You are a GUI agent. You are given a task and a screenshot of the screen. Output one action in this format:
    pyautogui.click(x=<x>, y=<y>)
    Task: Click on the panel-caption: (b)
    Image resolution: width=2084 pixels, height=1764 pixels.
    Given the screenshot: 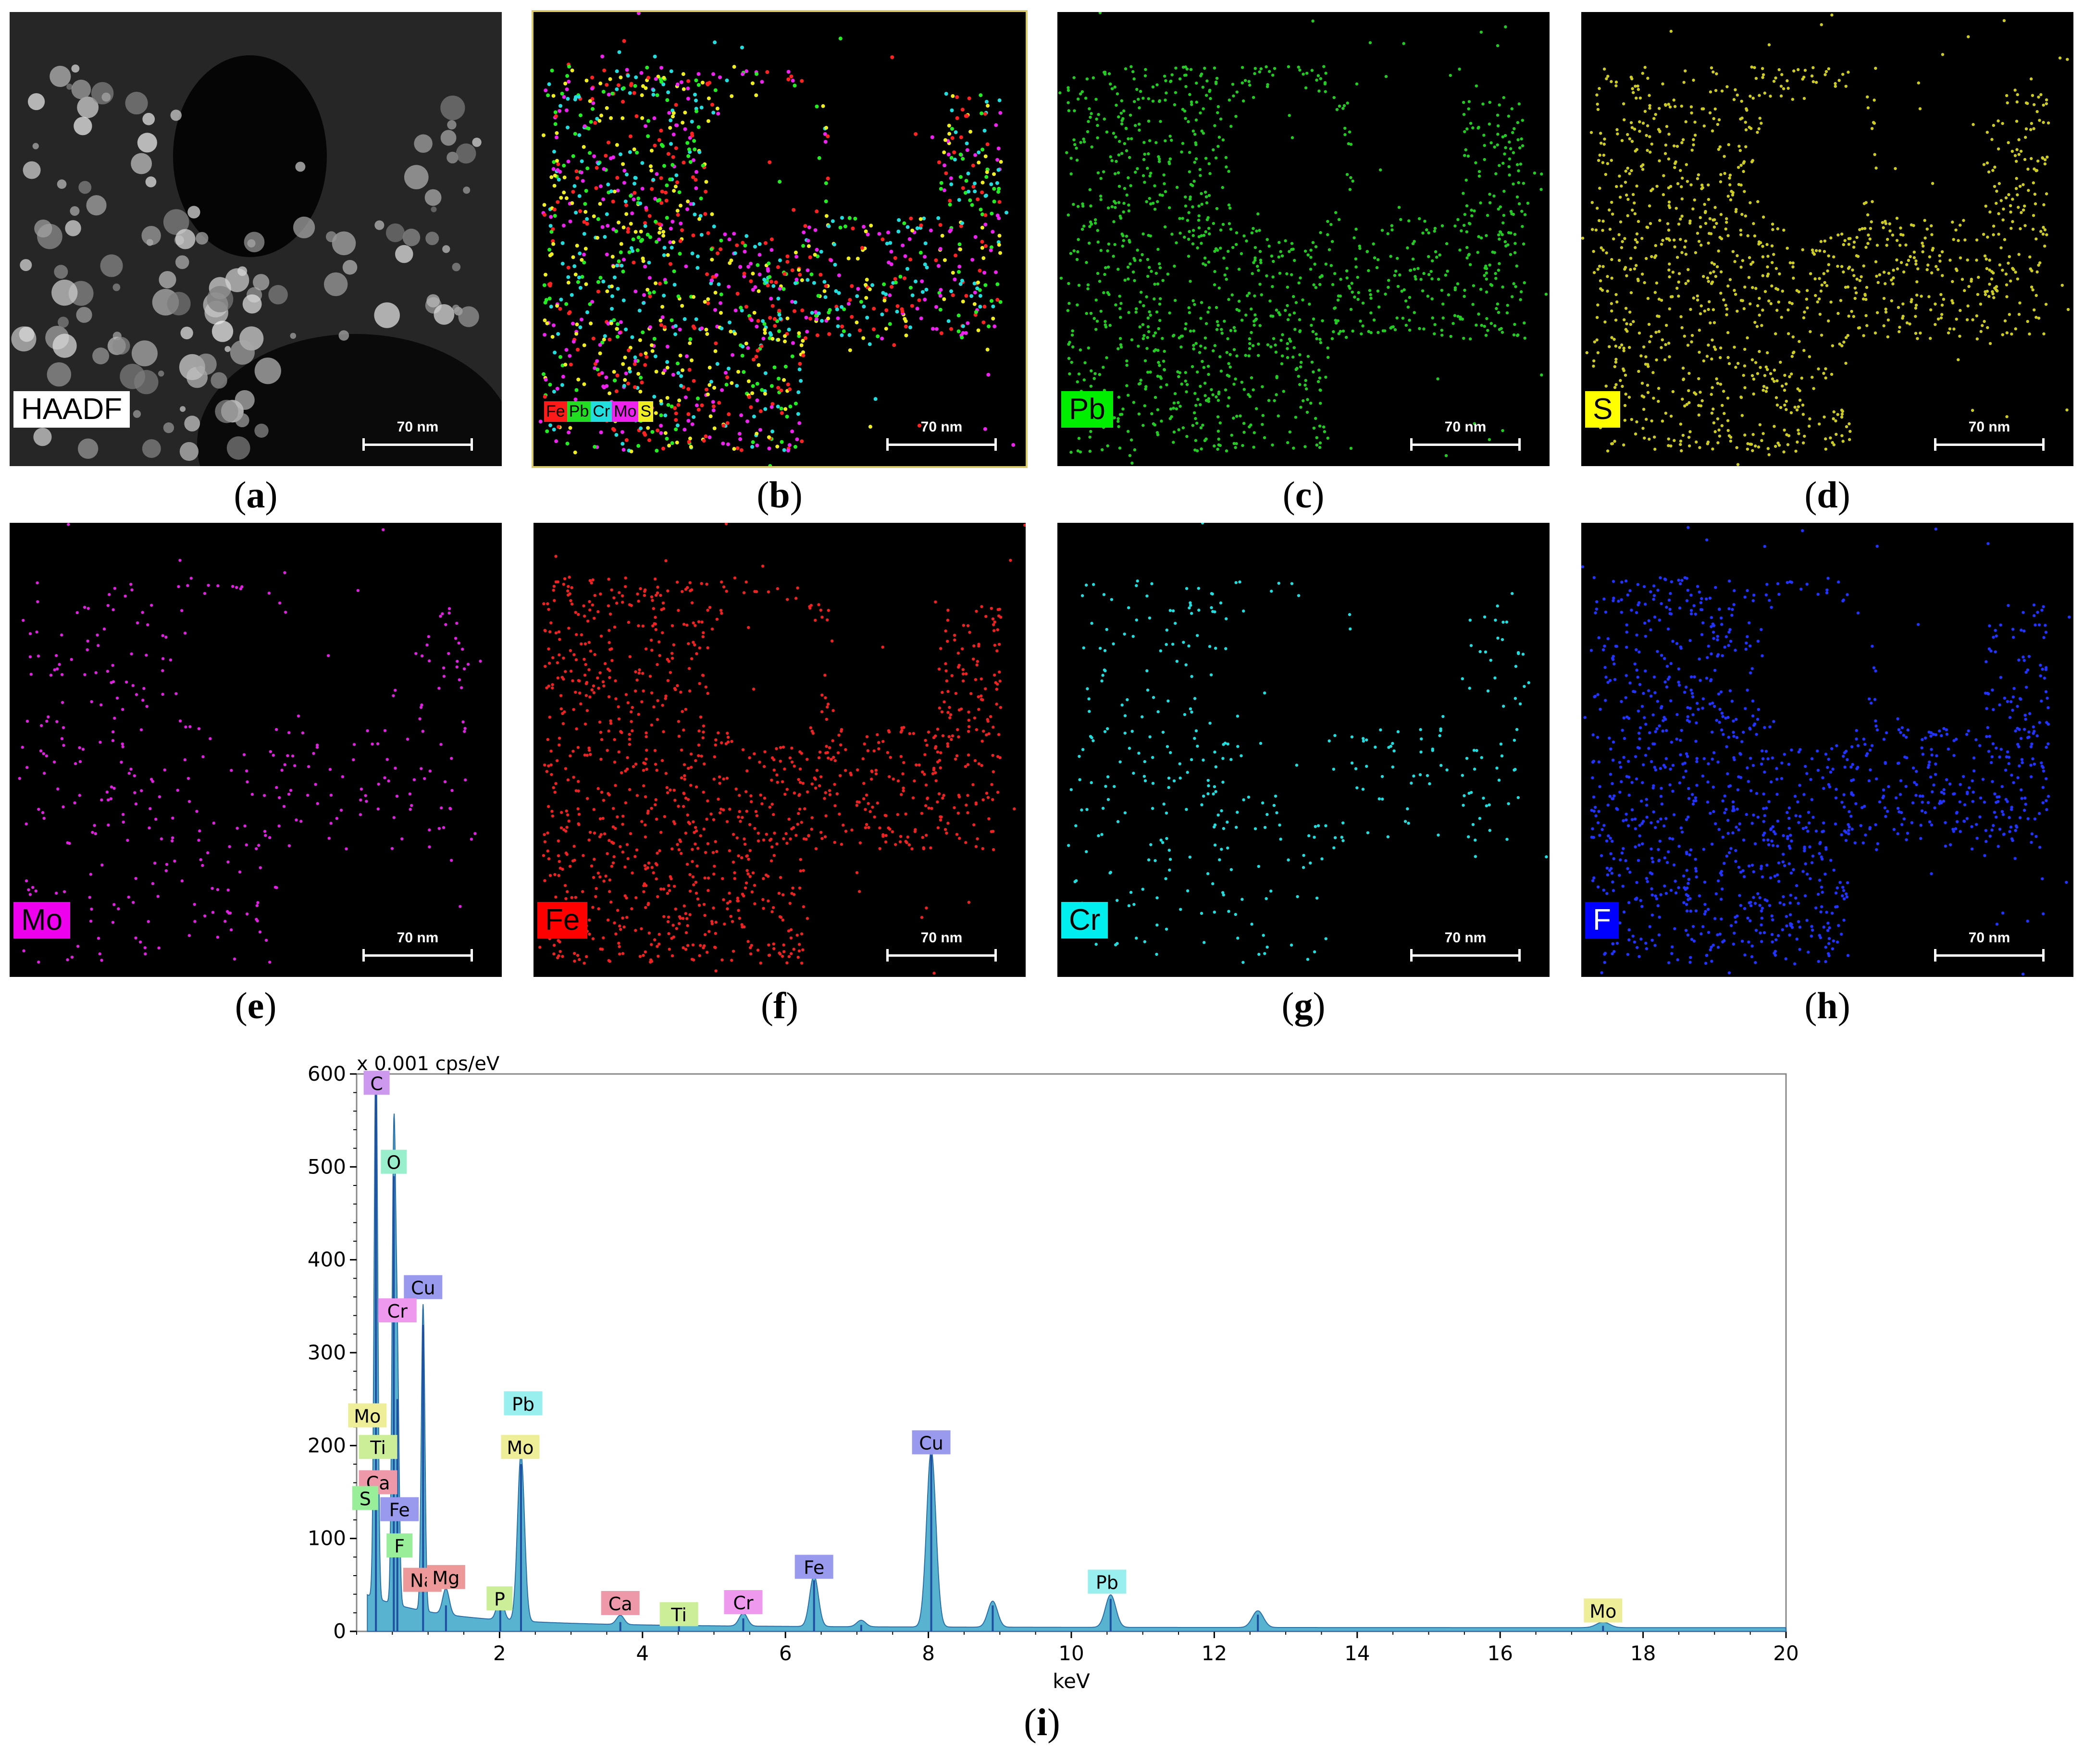 What is the action you would take?
    pyautogui.click(x=780, y=495)
    